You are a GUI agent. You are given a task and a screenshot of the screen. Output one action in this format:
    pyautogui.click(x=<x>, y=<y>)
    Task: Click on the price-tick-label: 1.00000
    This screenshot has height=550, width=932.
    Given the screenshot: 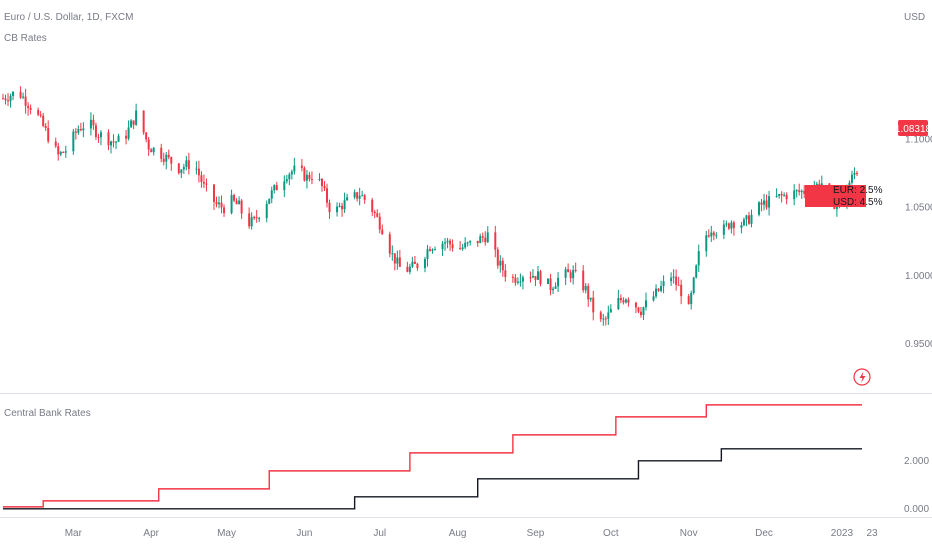 What is the action you would take?
    pyautogui.click(x=918, y=276)
    